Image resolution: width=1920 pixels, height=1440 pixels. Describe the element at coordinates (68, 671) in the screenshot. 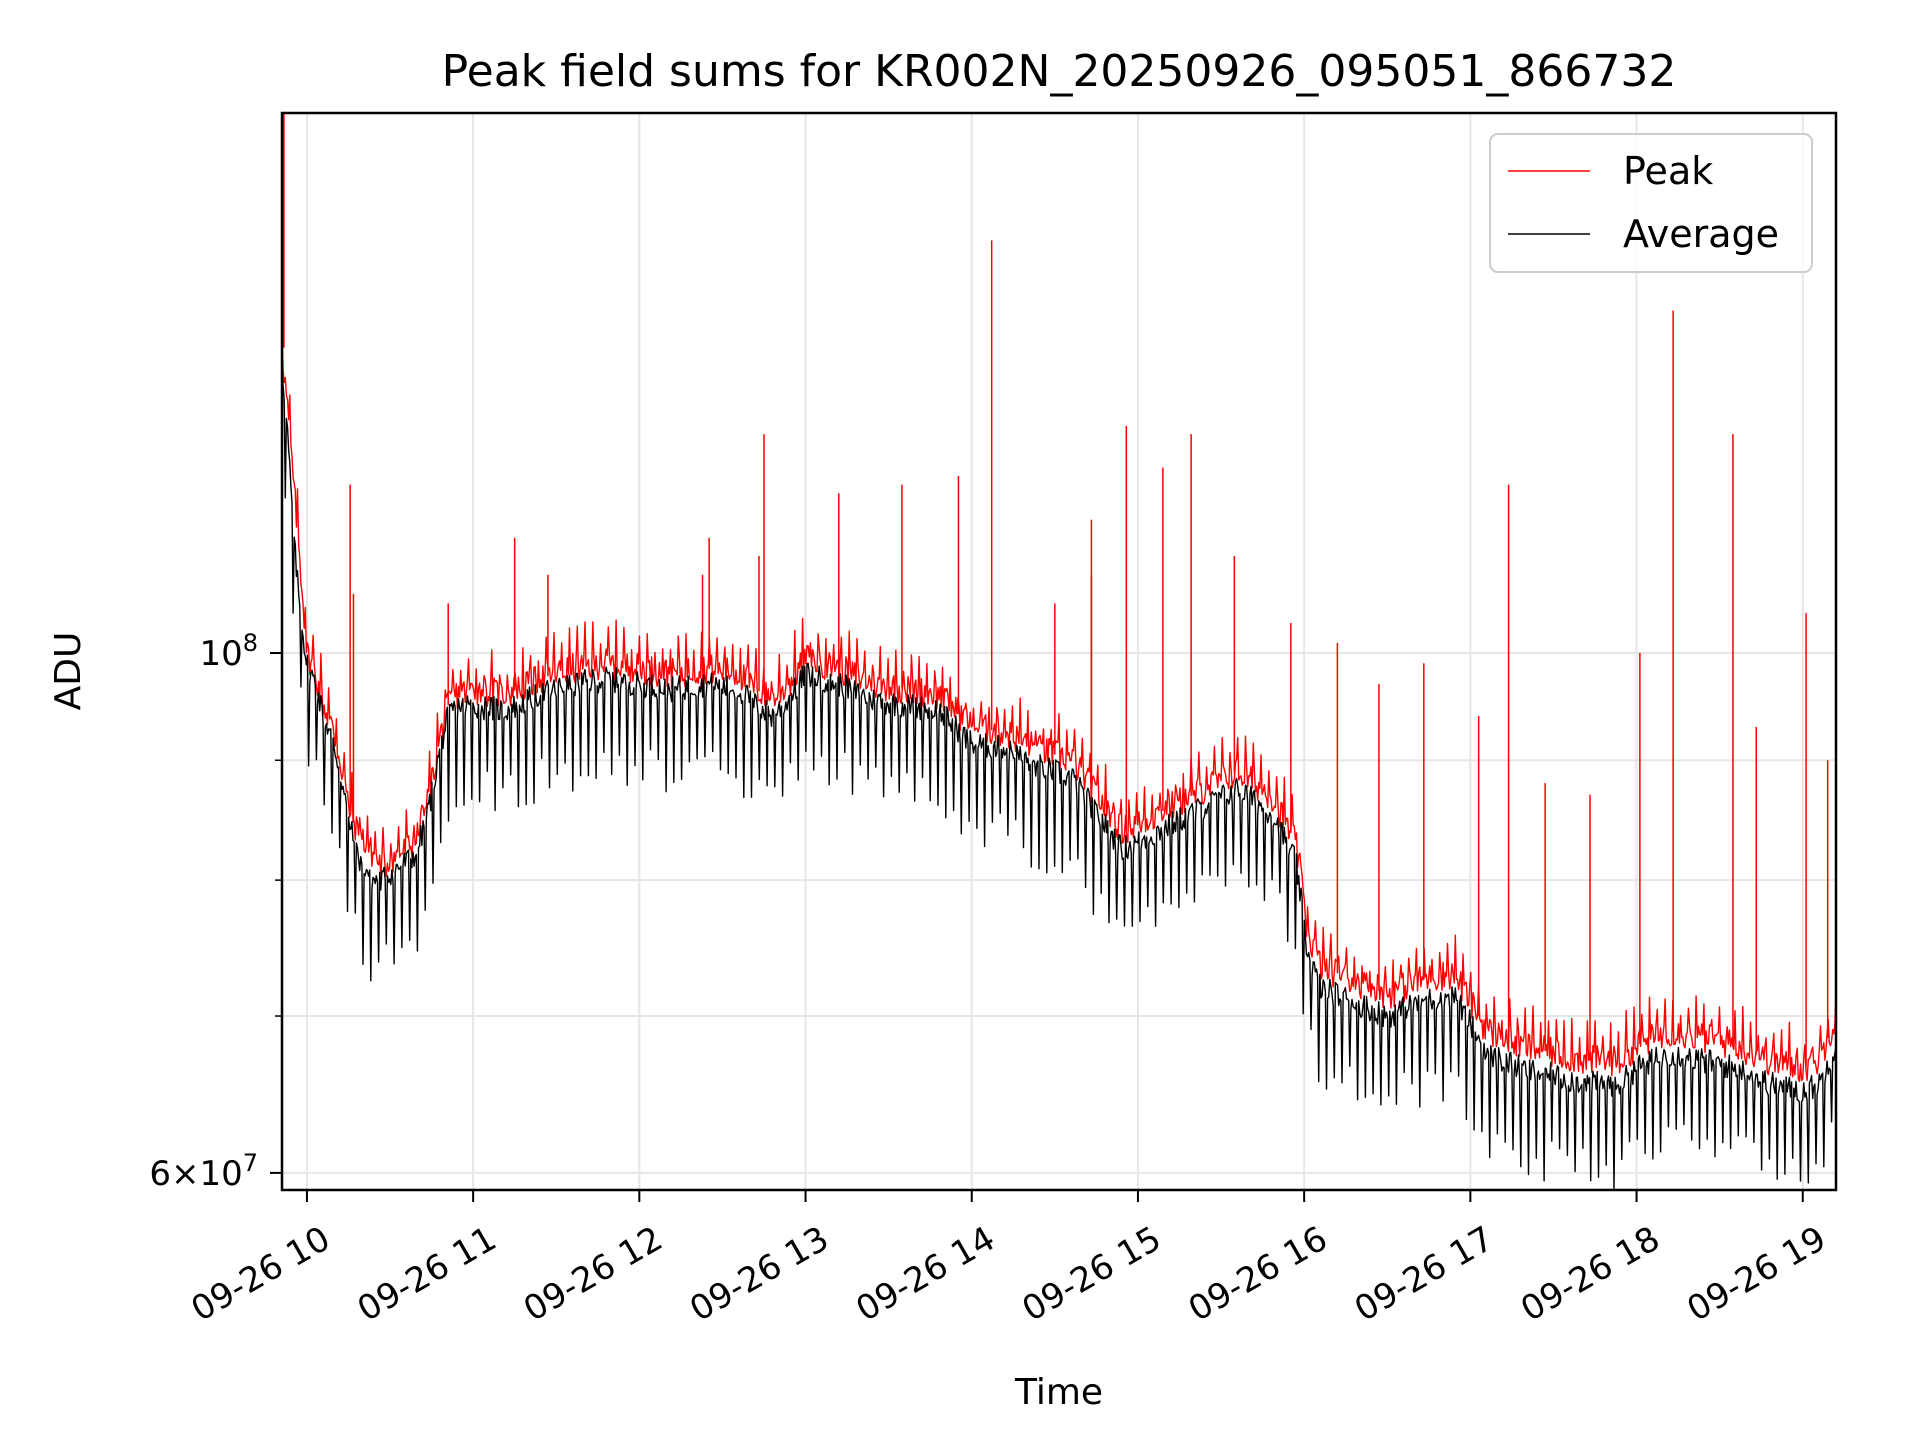

I see `y-axis-title: ADU` at that location.